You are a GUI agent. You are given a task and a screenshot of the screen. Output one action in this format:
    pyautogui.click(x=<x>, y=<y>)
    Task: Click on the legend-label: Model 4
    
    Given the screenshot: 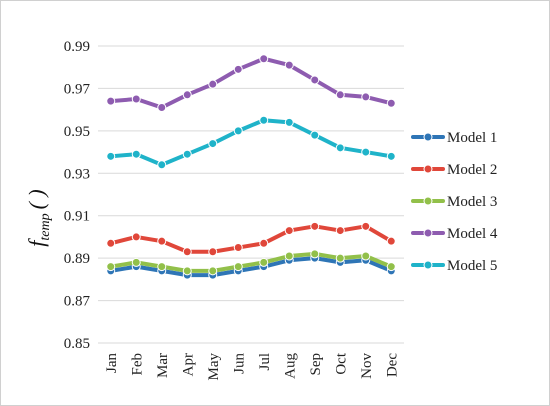 What is the action you would take?
    pyautogui.click(x=472, y=234)
    